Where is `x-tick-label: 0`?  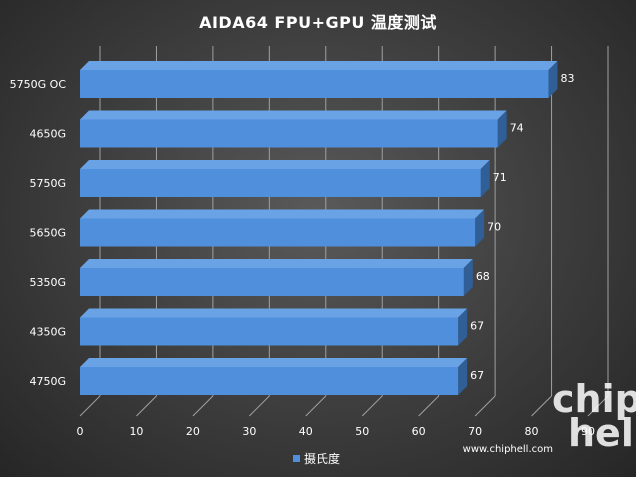 x-tick-label: 0 is located at coordinates (80, 431).